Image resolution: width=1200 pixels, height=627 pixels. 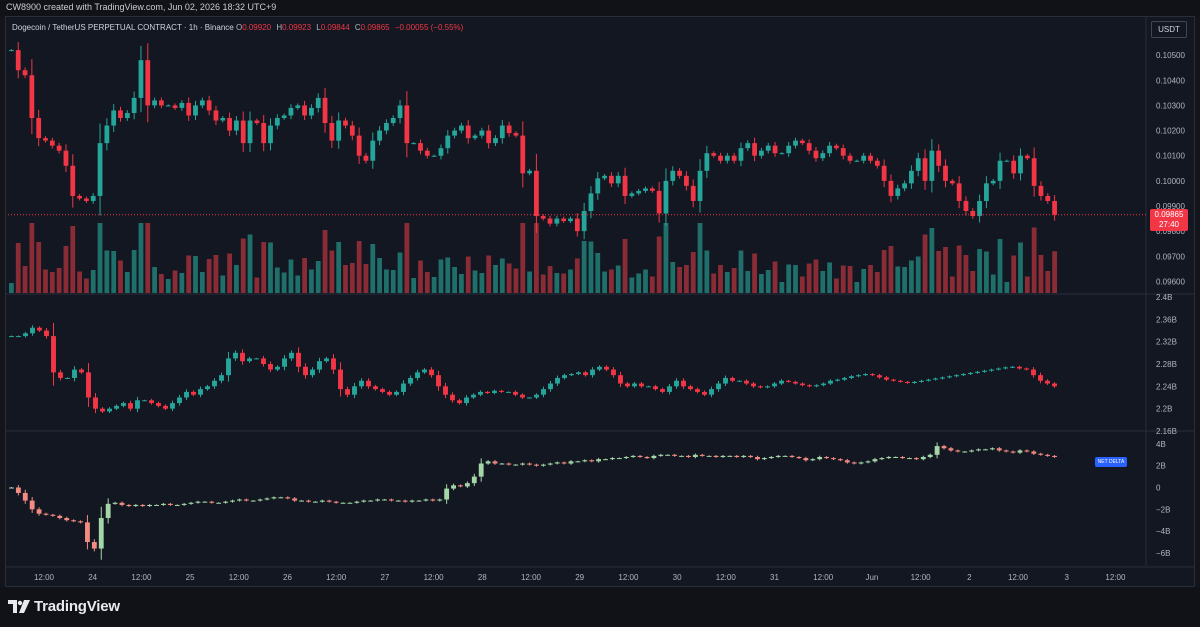 What do you see at coordinates (1169, 214) in the screenshot?
I see `current-price-value: 0.09865` at bounding box center [1169, 214].